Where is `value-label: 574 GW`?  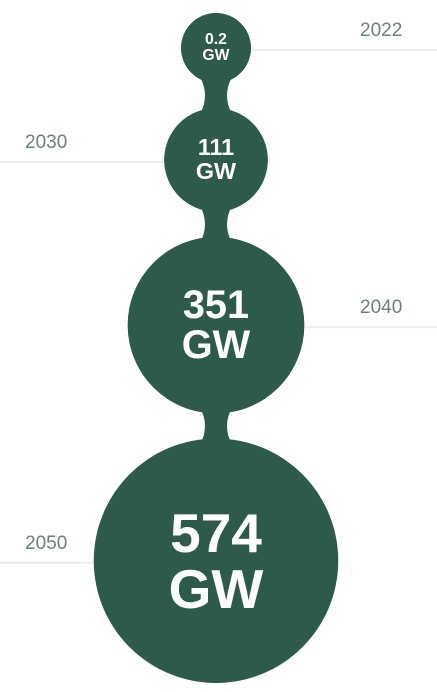 value-label: 574 GW is located at coordinates (216, 560).